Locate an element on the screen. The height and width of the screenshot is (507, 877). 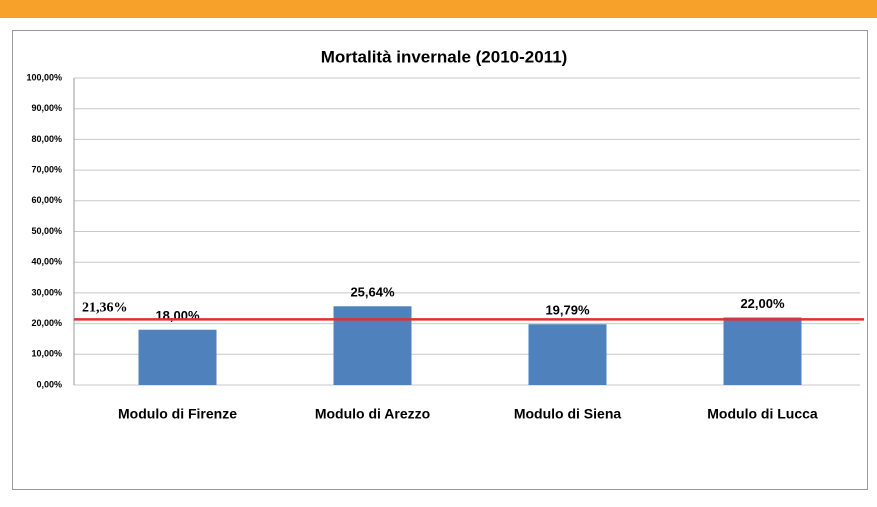
data-label: 25,64% is located at coordinates (372, 292).